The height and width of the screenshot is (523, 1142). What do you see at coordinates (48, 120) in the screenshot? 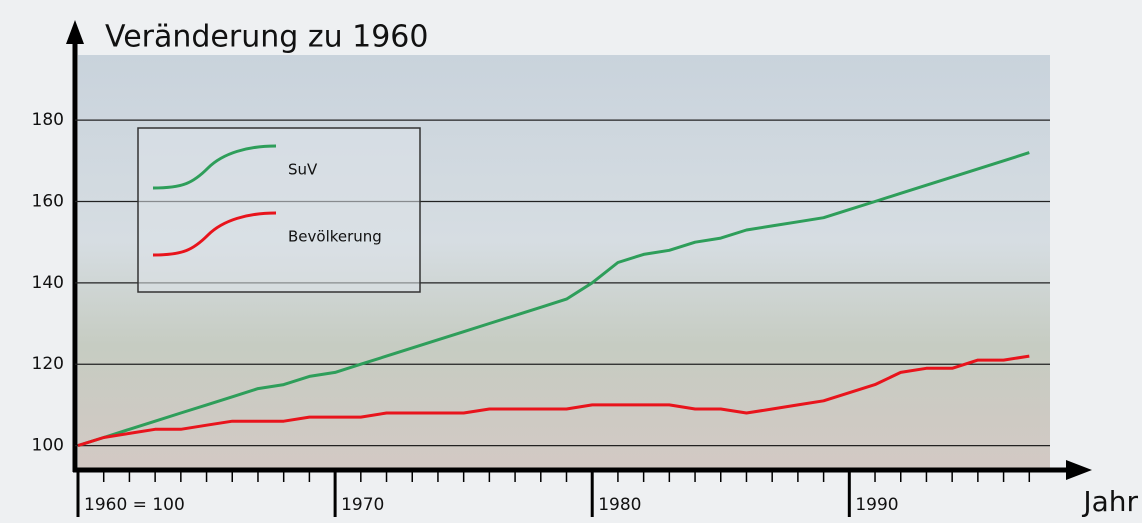
I see `y-tick-label: 180` at bounding box center [48, 120].